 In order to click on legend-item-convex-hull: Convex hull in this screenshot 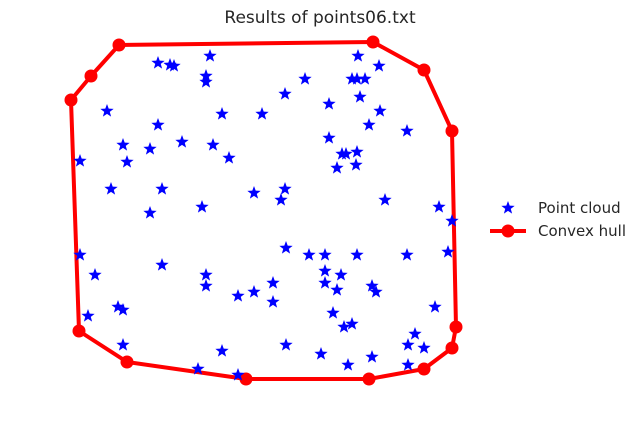, I will do `click(558, 231)`.